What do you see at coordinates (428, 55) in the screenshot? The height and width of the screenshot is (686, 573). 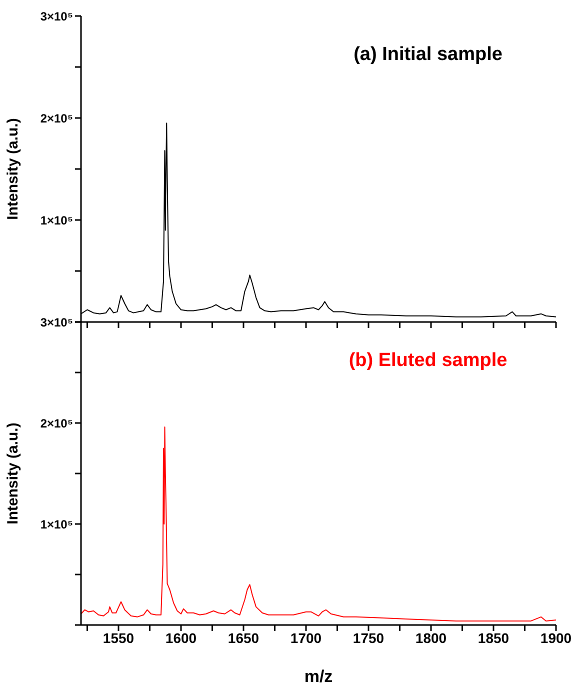 I see `annotation: (a) Initial sample` at bounding box center [428, 55].